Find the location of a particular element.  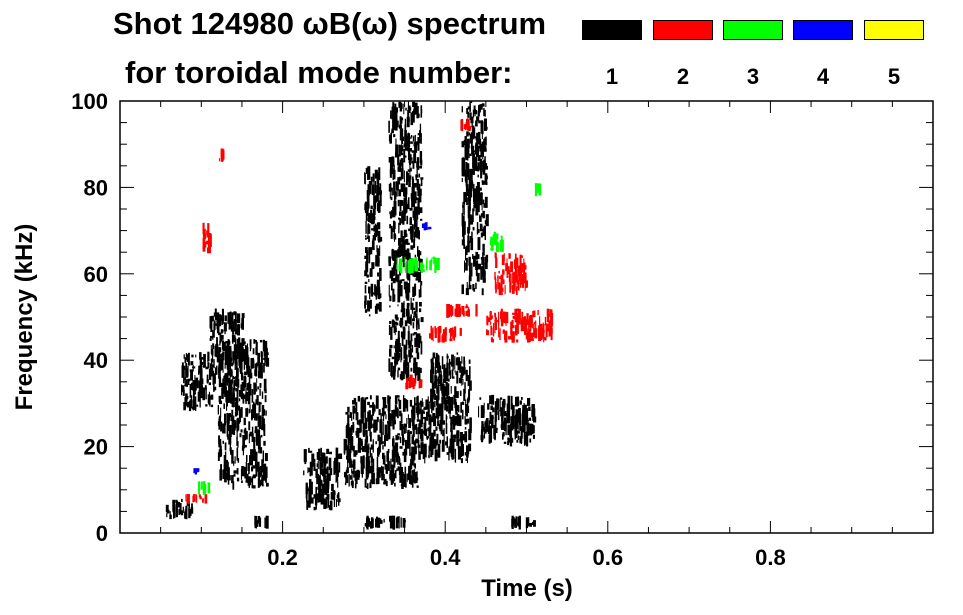

y-axis-label: Frequency (kHz) is located at coordinates (24, 317).